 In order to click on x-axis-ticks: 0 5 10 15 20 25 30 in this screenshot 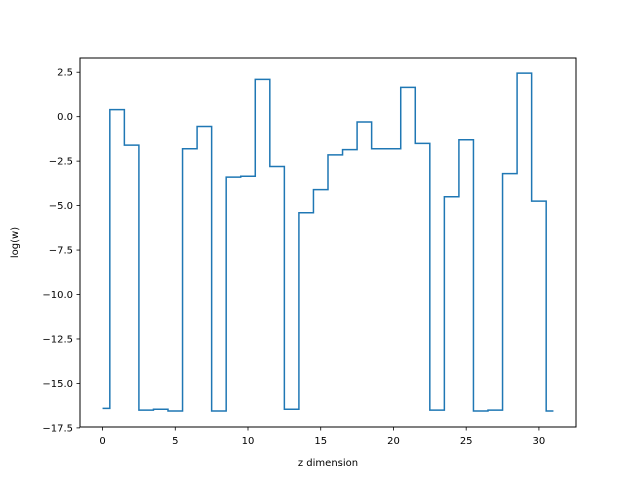, I will do `click(322, 437)`.